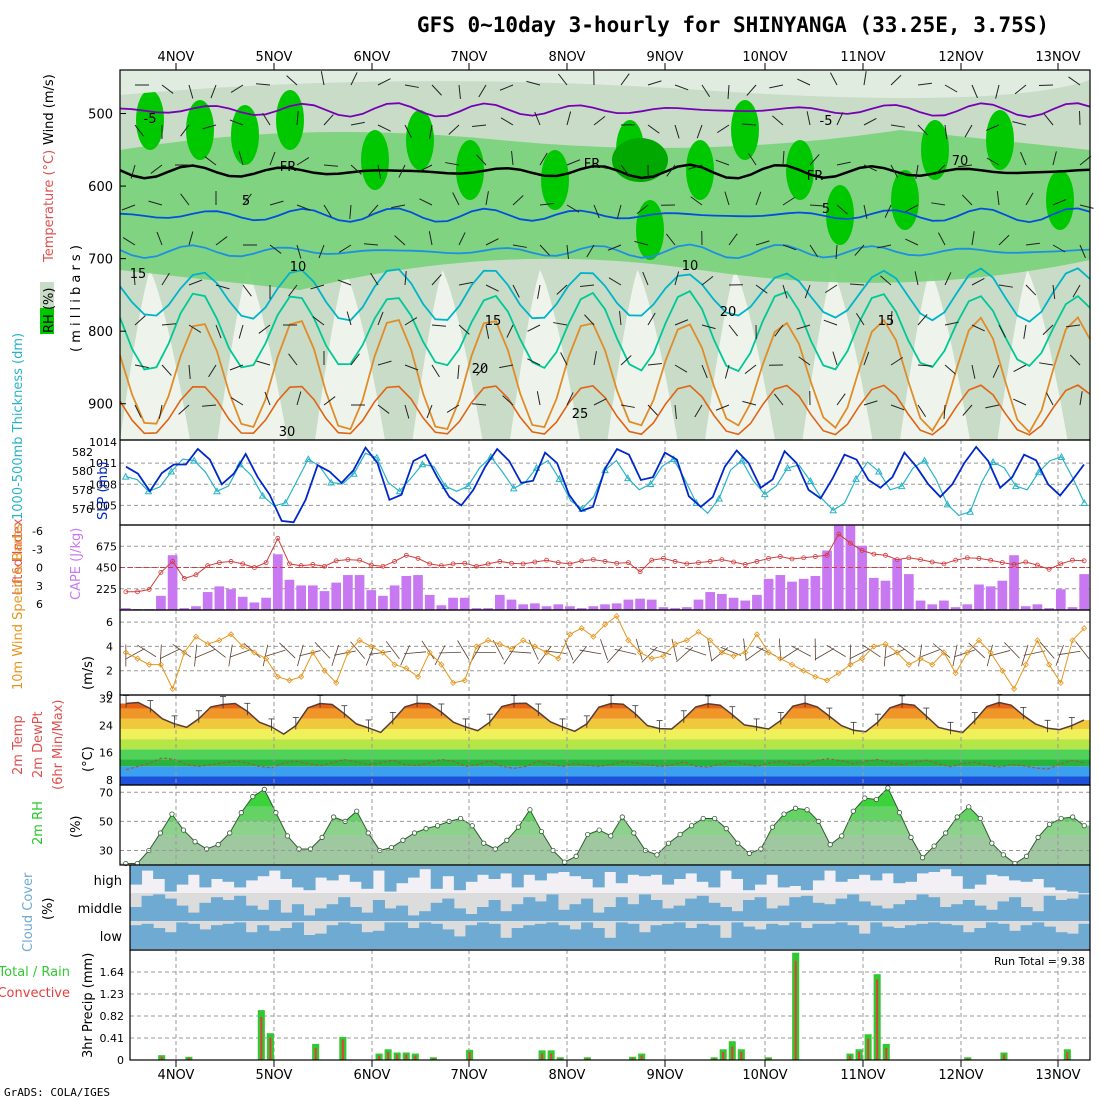 The image size is (1100, 1100). I want to click on pressure-label: ( m i l l i b a r s ), so click(76, 298).